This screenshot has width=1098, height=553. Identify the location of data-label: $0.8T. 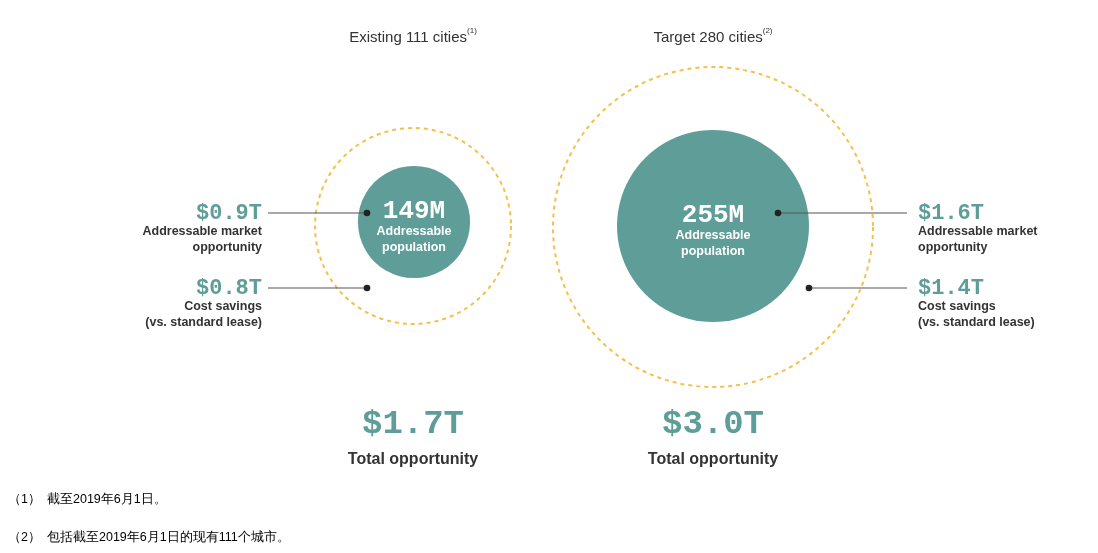
(228, 288).